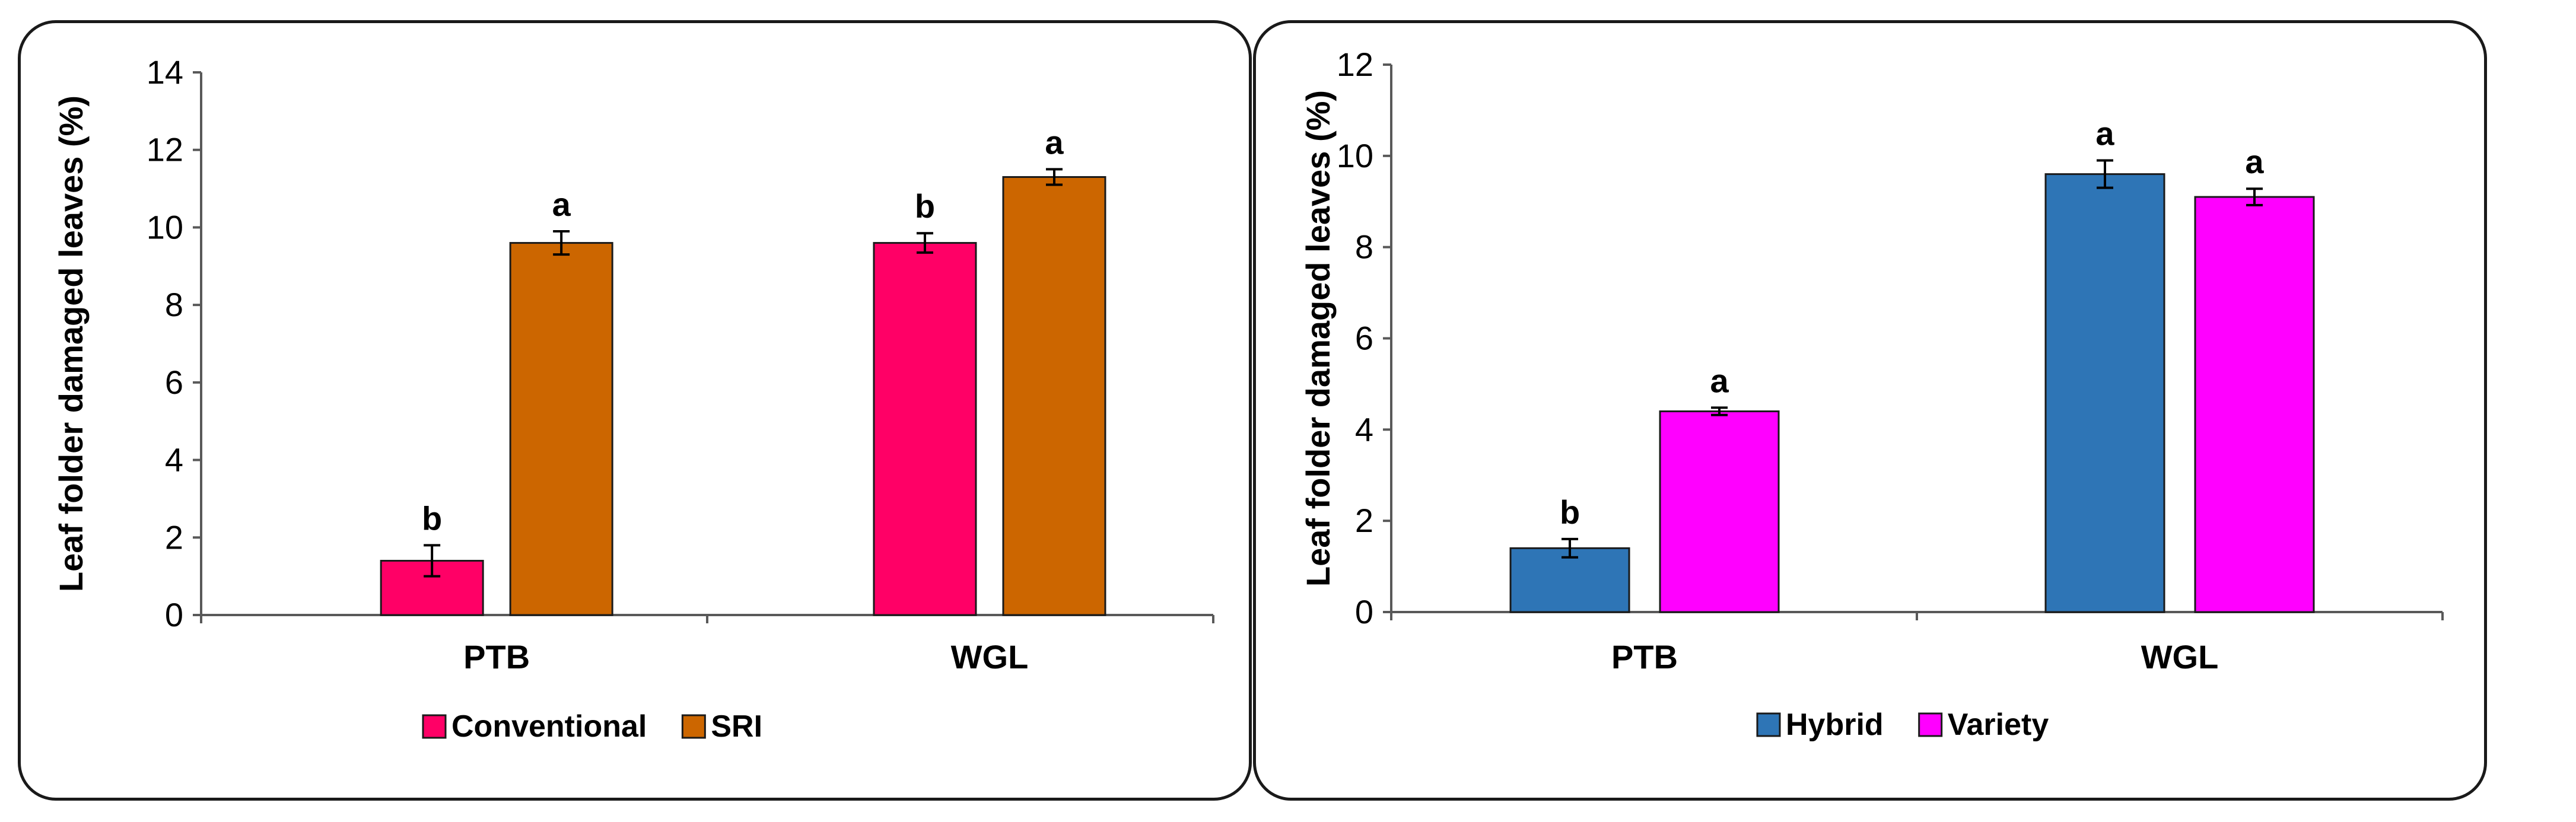 This screenshot has width=2576, height=822. Describe the element at coordinates (1768, 724) in the screenshot. I see `legend-swatch-hybrid` at that location.